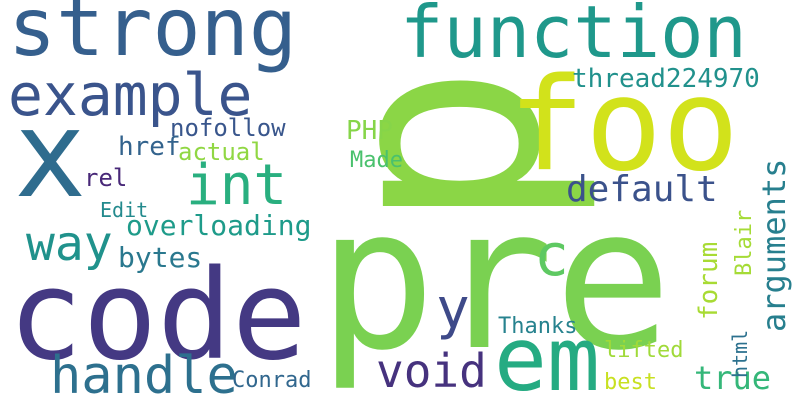  Describe the element at coordinates (144, 373) in the screenshot. I see `word-handle: handle` at that location.